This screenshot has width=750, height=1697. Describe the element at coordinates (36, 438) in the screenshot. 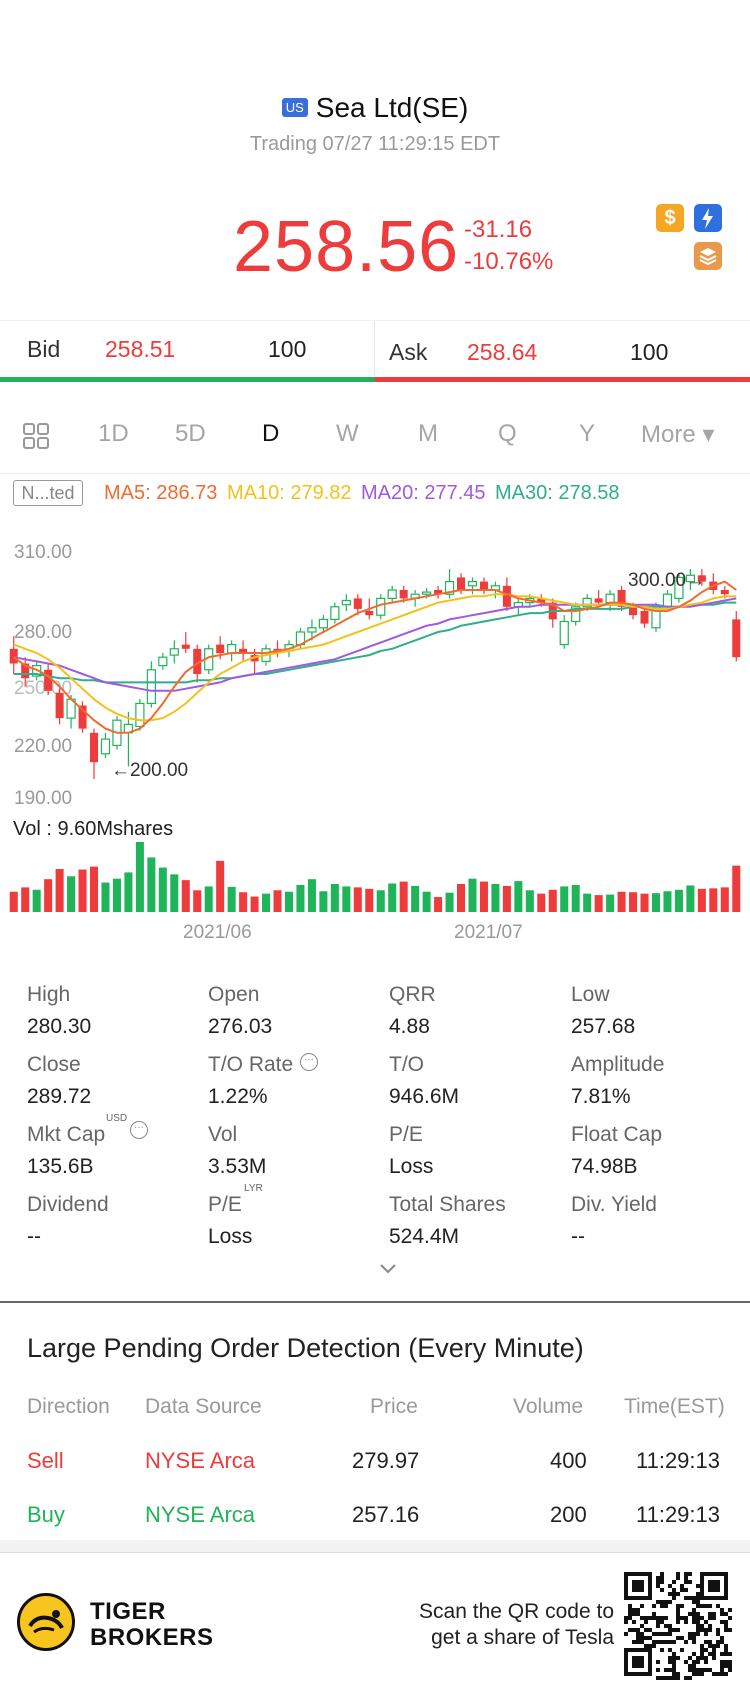

I see `grid-icon` at that location.